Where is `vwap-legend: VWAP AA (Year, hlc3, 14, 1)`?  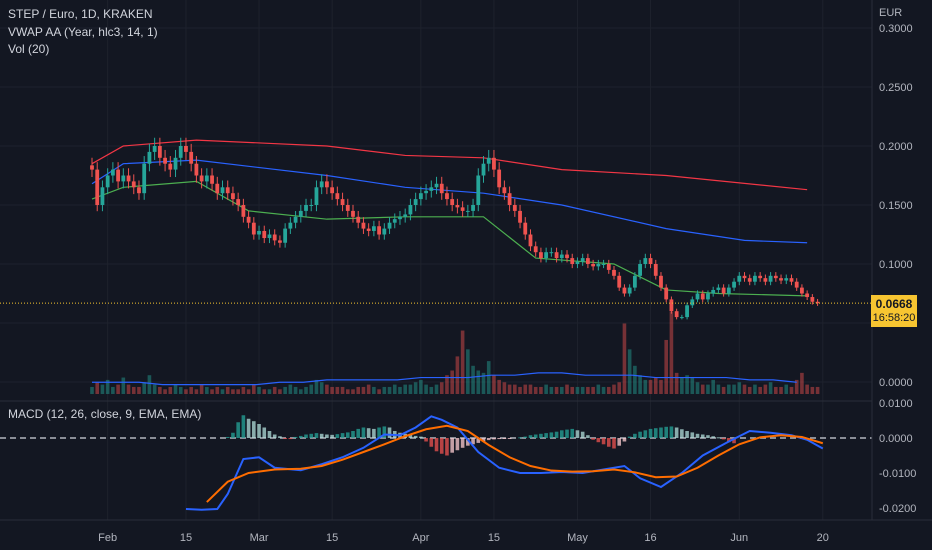
vwap-legend: VWAP AA (Year, hlc3, 14, 1) is located at coordinates (83, 32).